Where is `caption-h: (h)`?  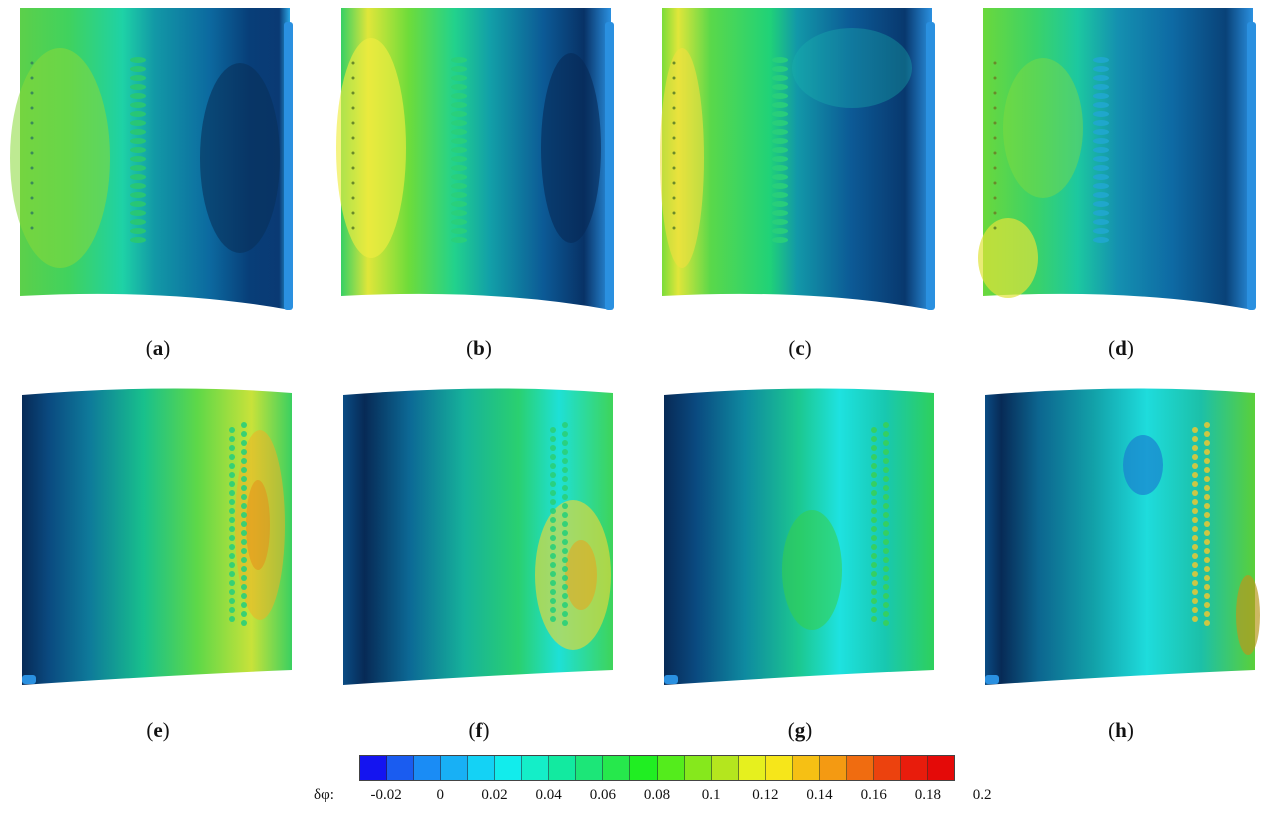 caption-h: (h) is located at coordinates (1121, 730).